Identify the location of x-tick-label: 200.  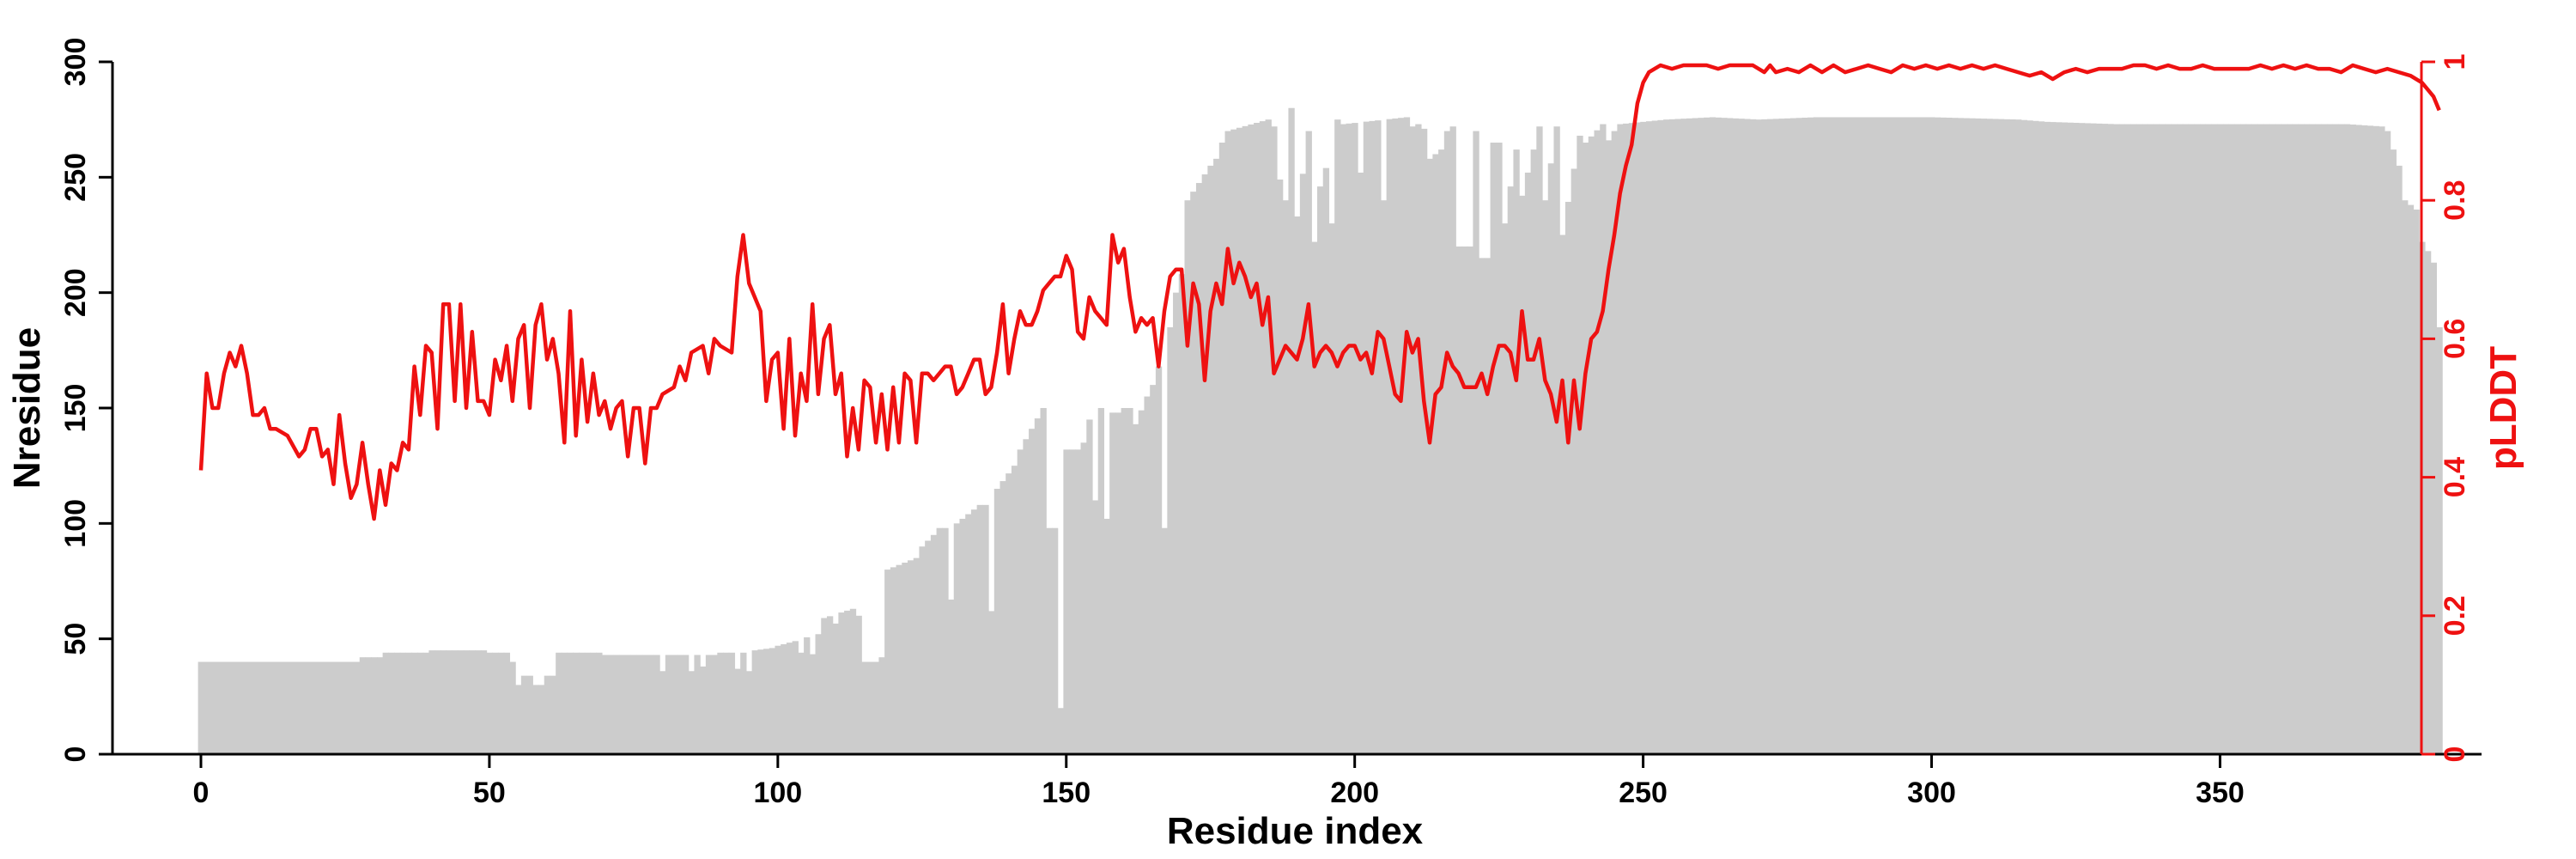
(1354, 793).